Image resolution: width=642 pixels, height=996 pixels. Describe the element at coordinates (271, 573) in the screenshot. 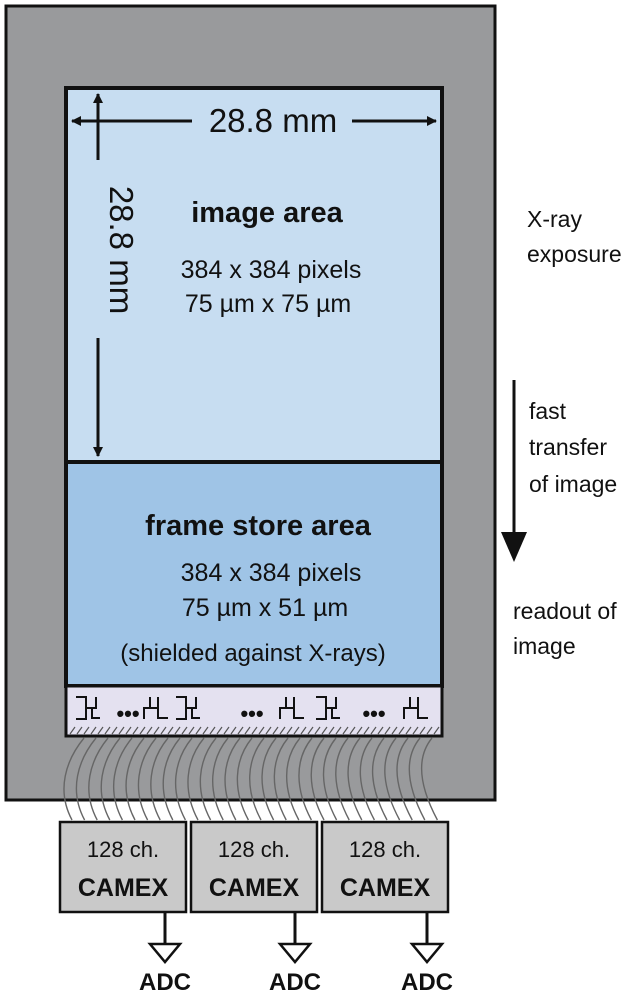

I see `frame-store-pixels: 384 x 384 pixels` at that location.